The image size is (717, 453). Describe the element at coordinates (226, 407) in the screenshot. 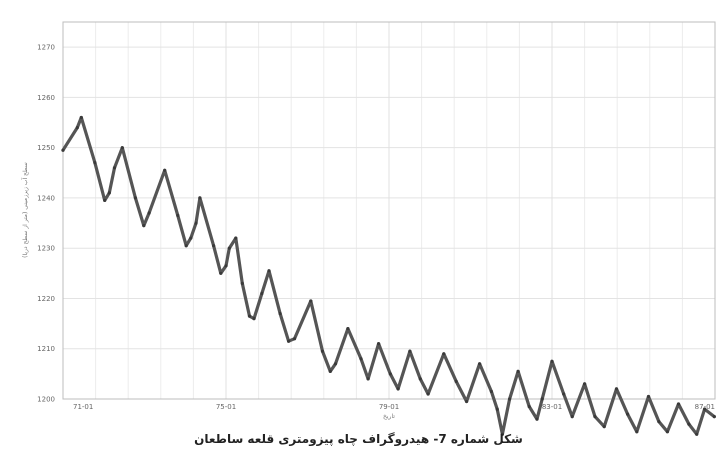

I see `x-tick-label: 75-01` at that location.